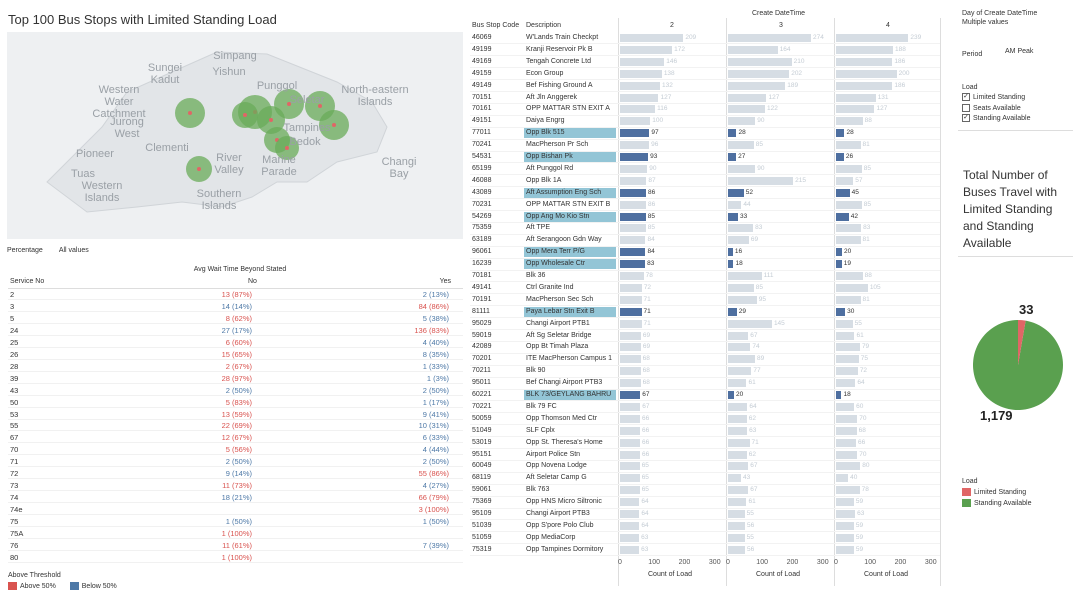 This screenshot has width=1080, height=600. I want to click on bus-stop-row: 68119 Aft Seletar Camp G, so click(705, 478).